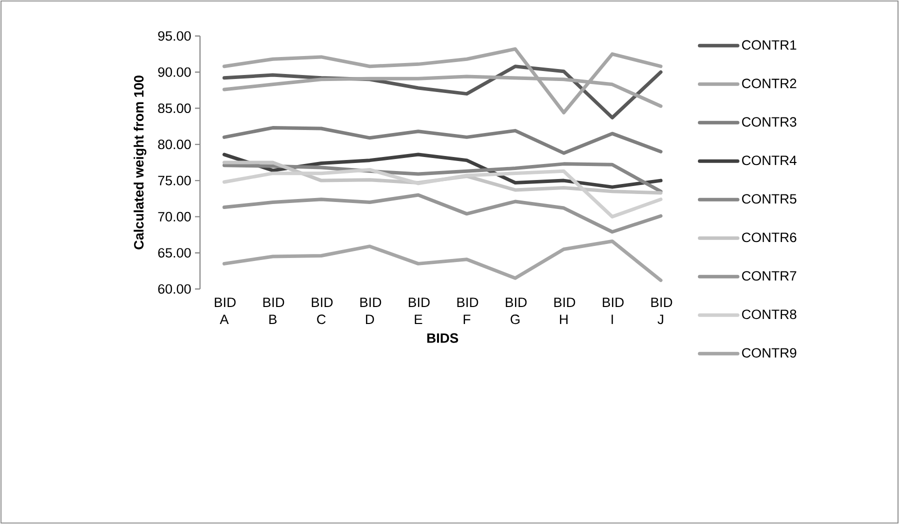  I want to click on legend-label: CONTR4, so click(769, 161).